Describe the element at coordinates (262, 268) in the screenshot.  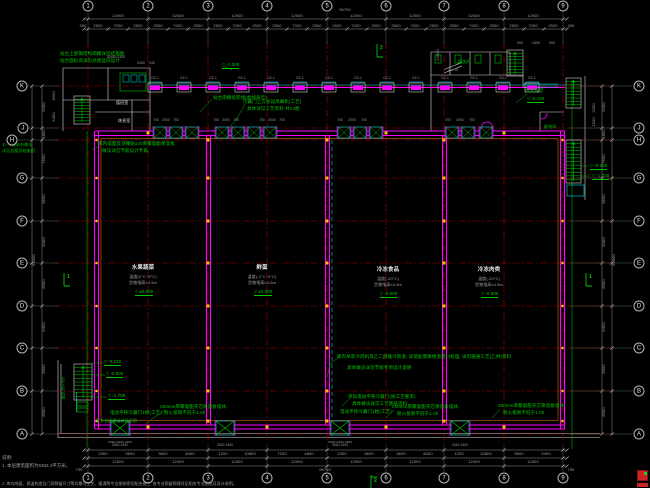
I see `room-name: 鲜蛋` at that location.